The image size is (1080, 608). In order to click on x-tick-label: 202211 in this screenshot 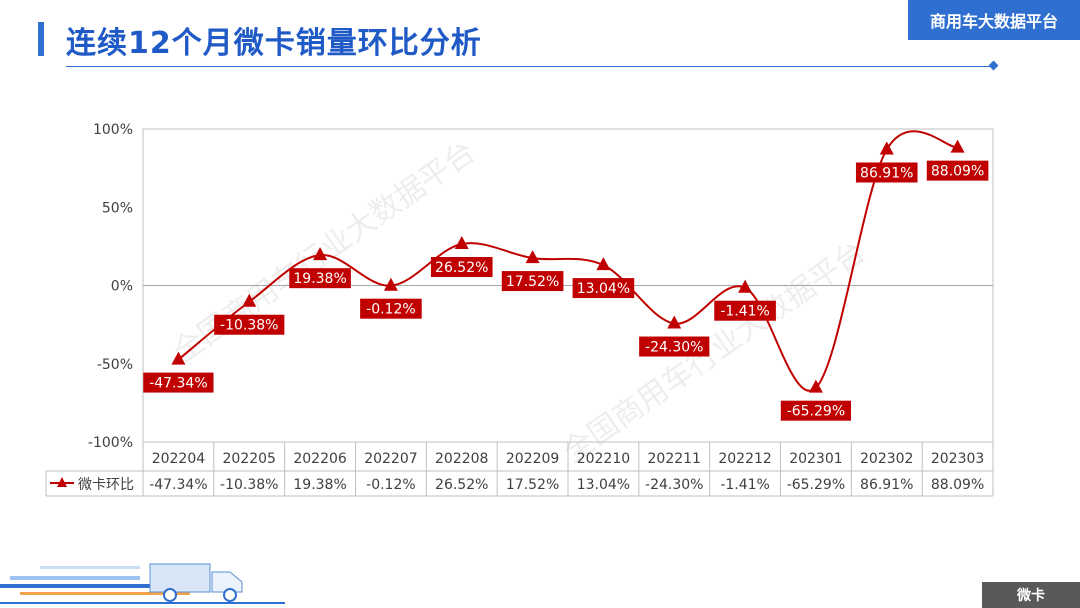, I will do `click(674, 459)`.